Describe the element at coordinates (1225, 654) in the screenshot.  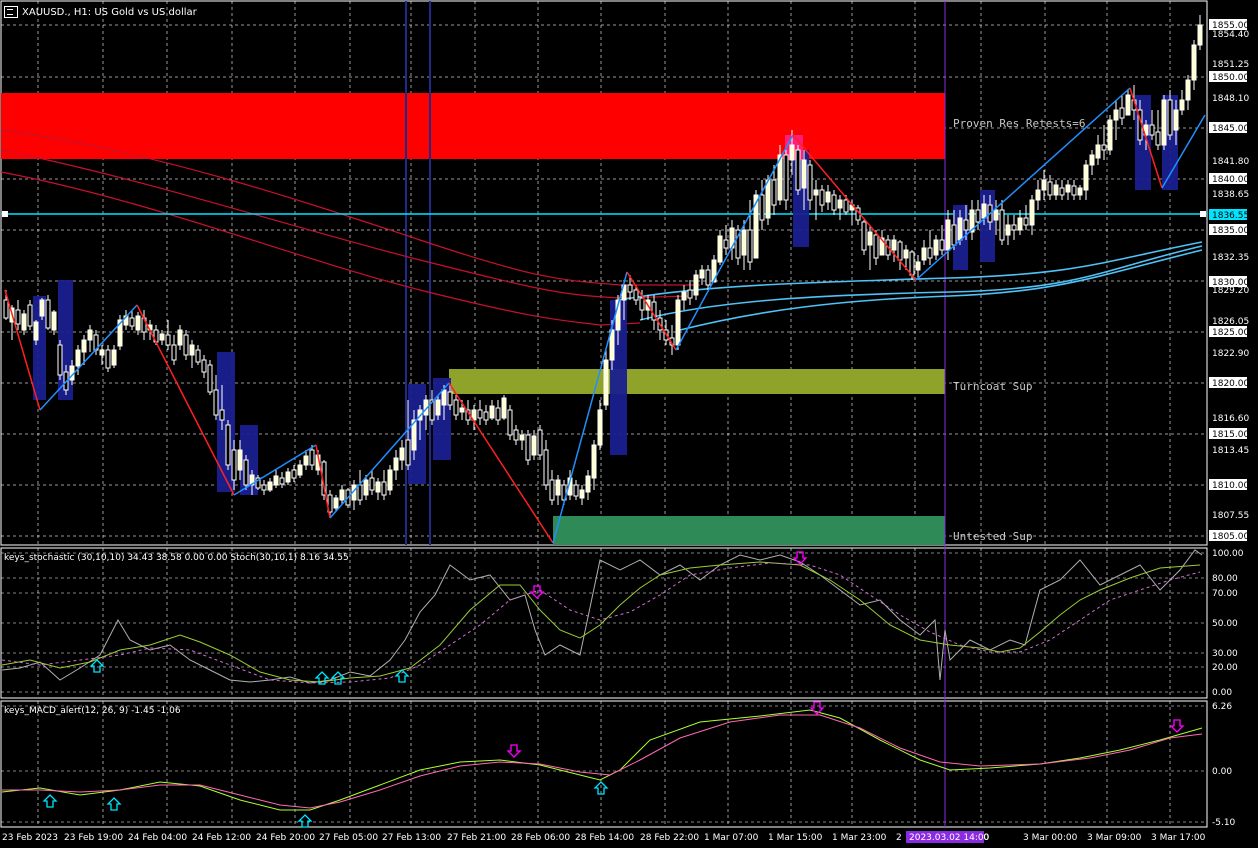
I see `stochastic-level-label: 30.00` at that location.